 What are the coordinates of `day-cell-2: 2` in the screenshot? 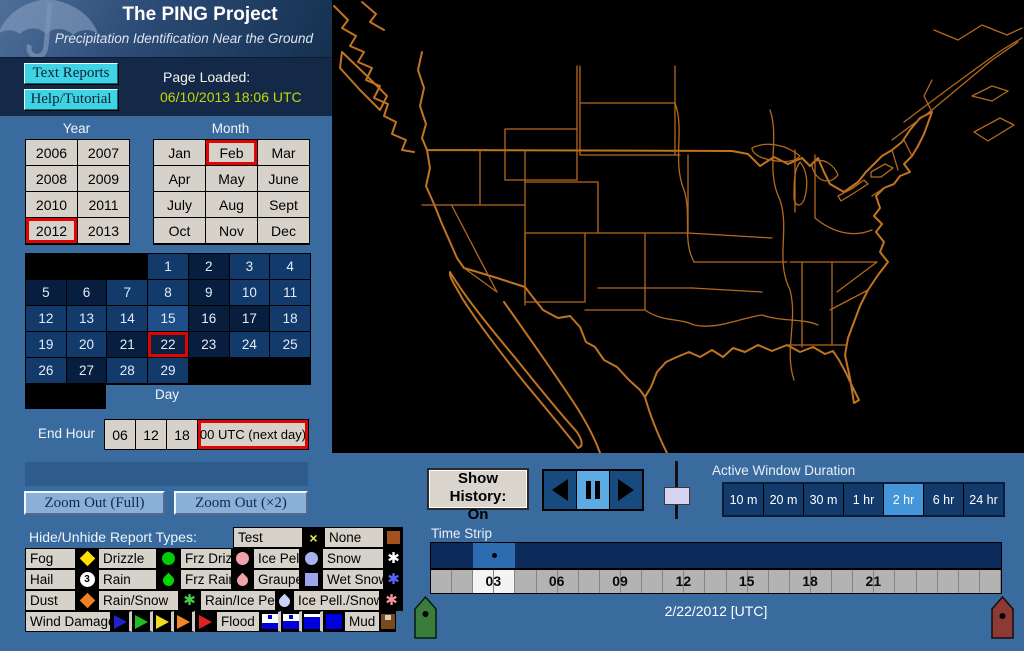 It's located at (208, 266).